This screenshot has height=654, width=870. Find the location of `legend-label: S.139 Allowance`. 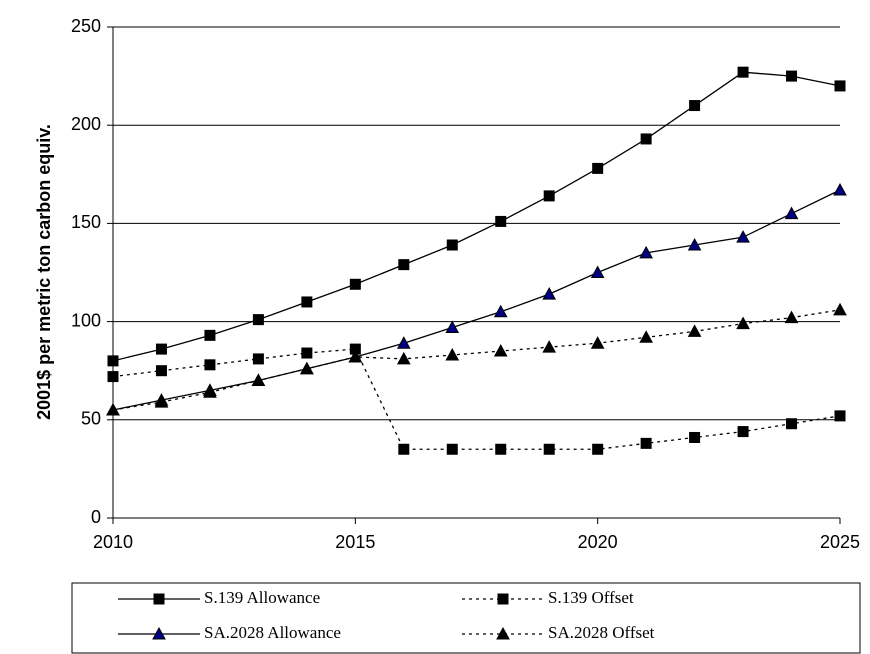

legend-label: S.139 Allowance is located at coordinates (262, 597).